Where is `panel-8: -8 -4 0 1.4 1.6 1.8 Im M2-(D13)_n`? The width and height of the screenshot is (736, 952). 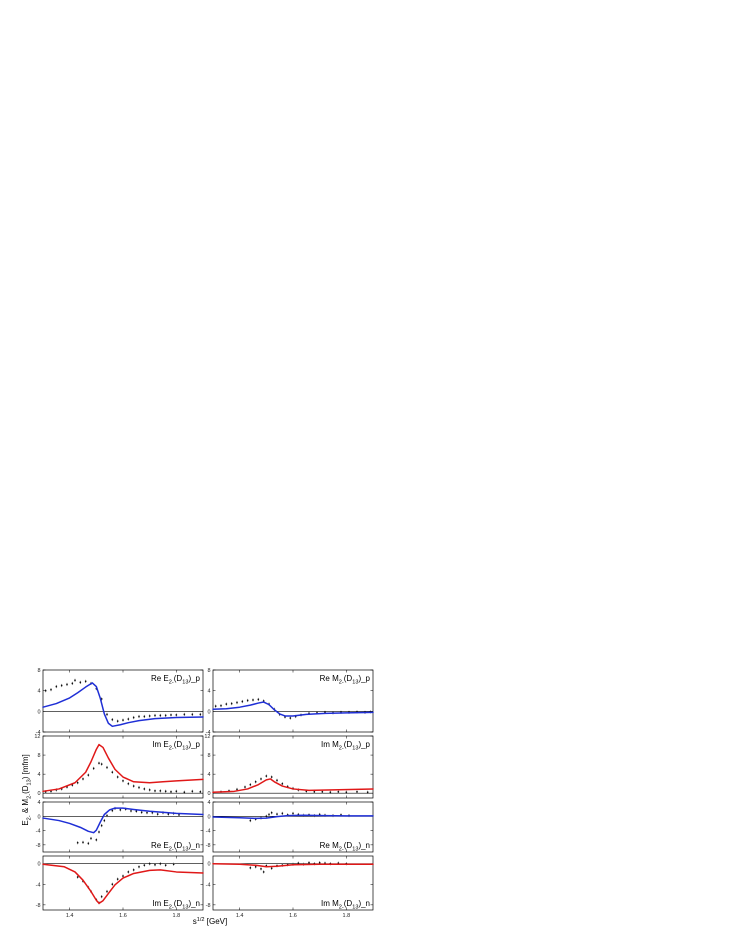 panel-8: -8 -4 0 1.4 1.6 1.8 Im M2-(D13)_n is located at coordinates (290, 887).